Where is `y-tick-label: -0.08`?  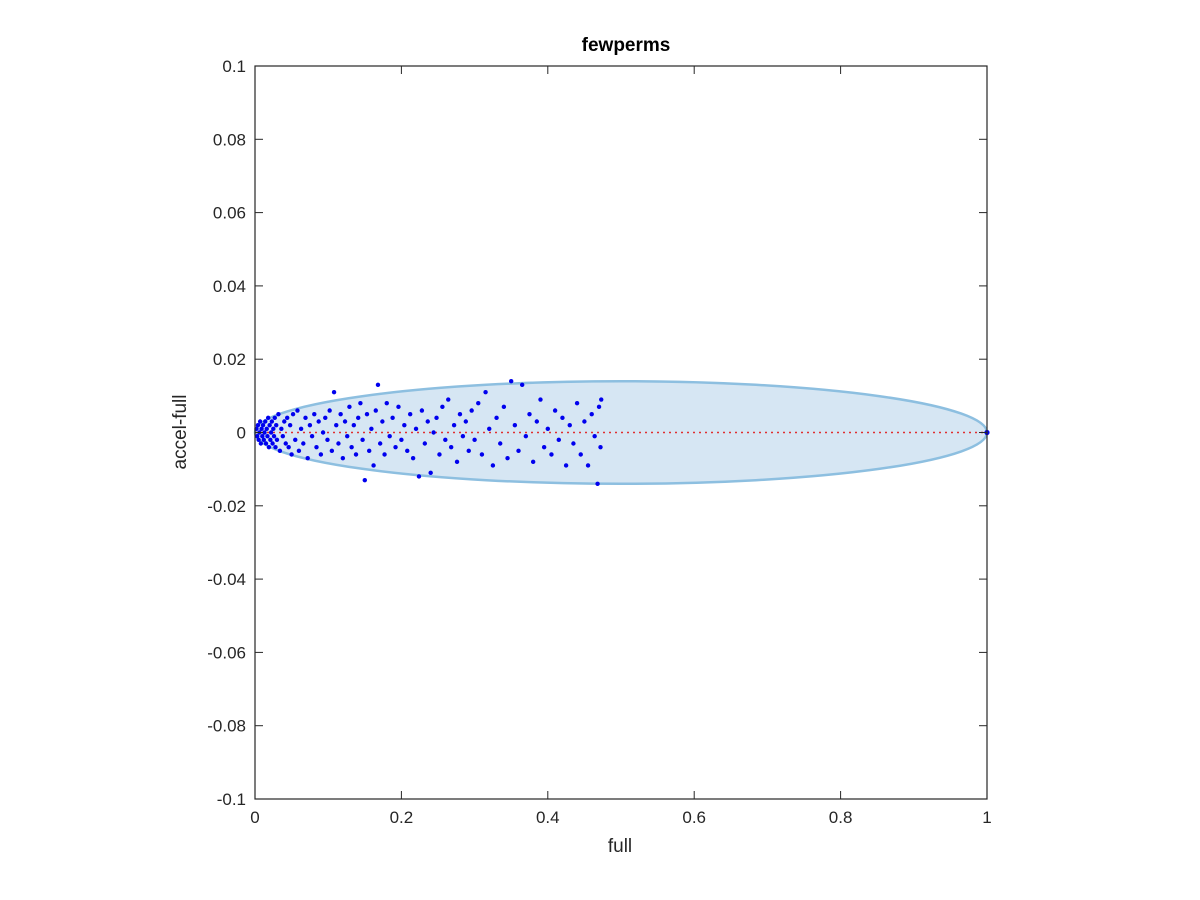 y-tick-label: -0.08 is located at coordinates (226, 726).